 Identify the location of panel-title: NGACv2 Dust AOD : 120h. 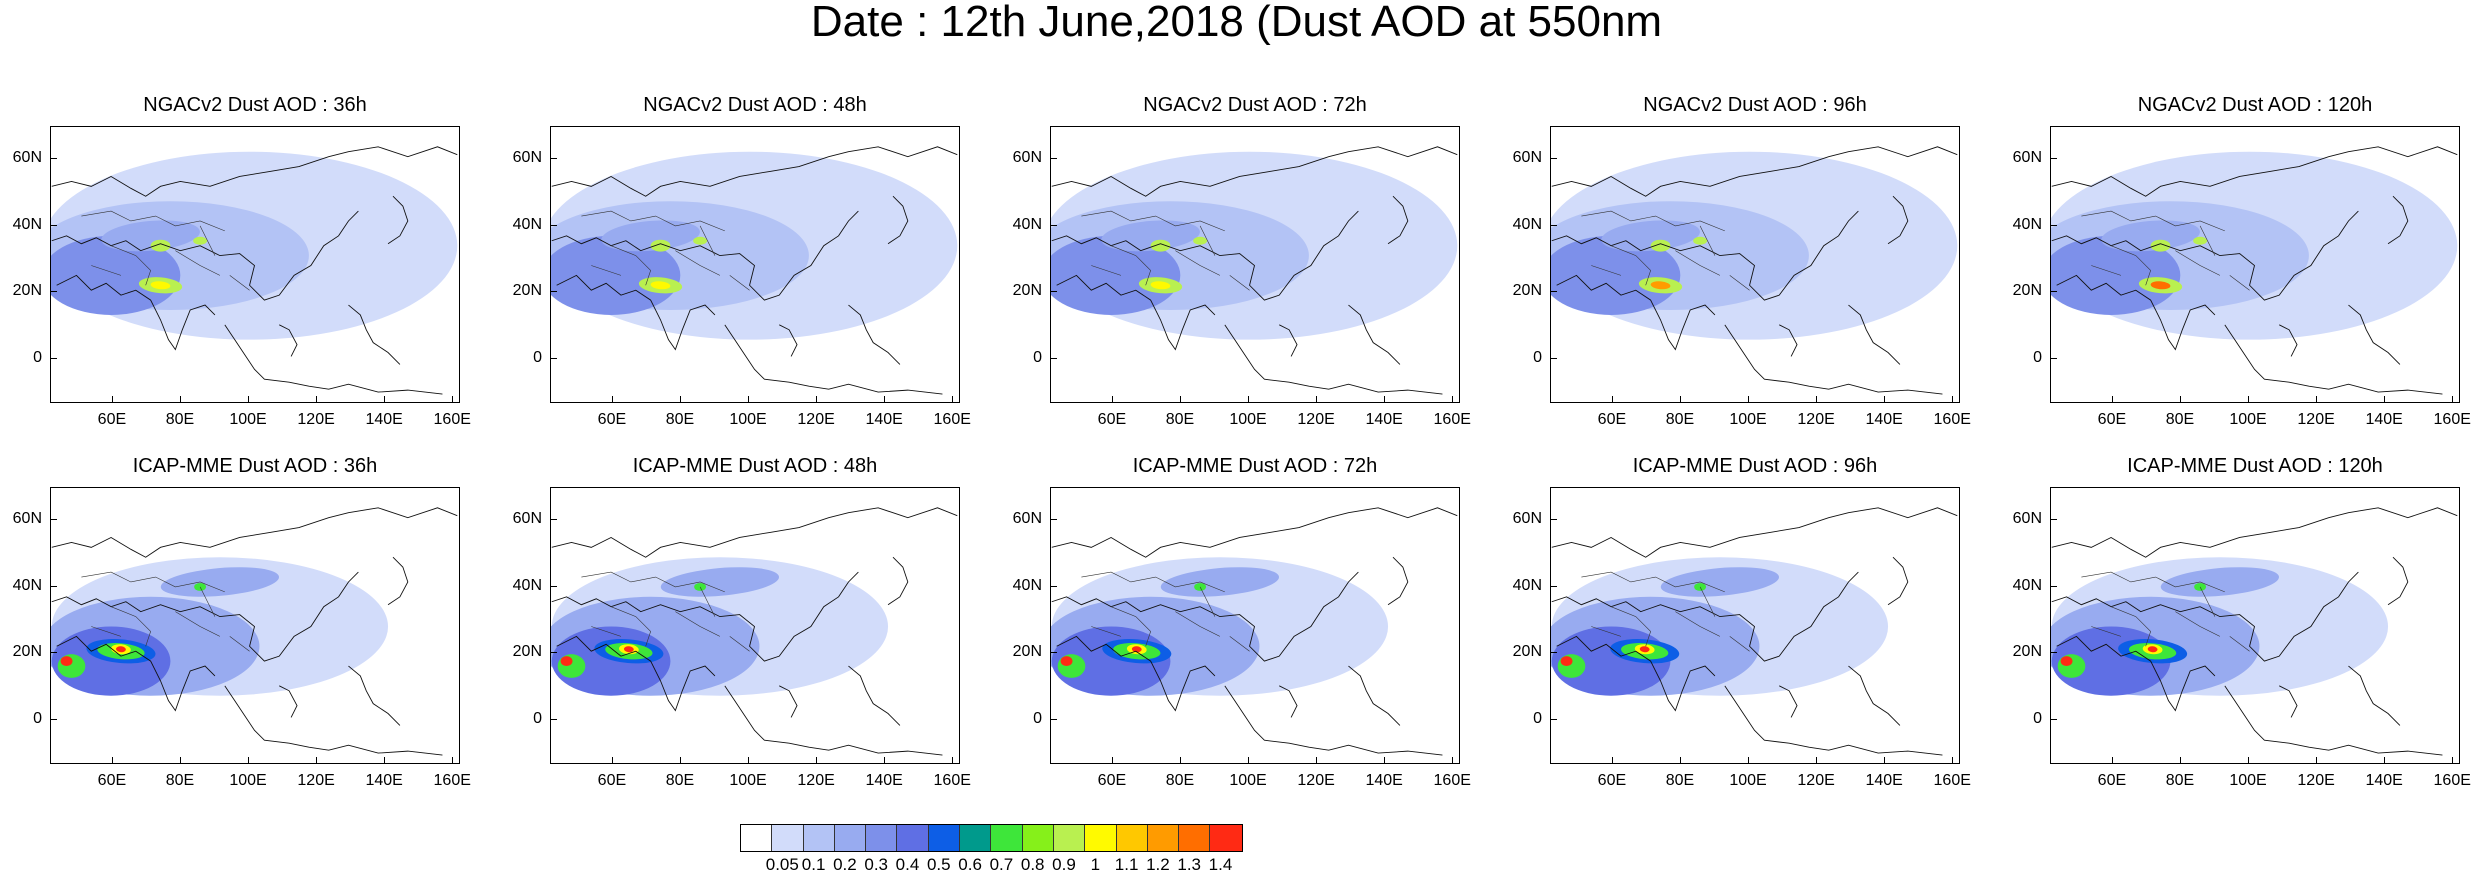
(2255, 105).